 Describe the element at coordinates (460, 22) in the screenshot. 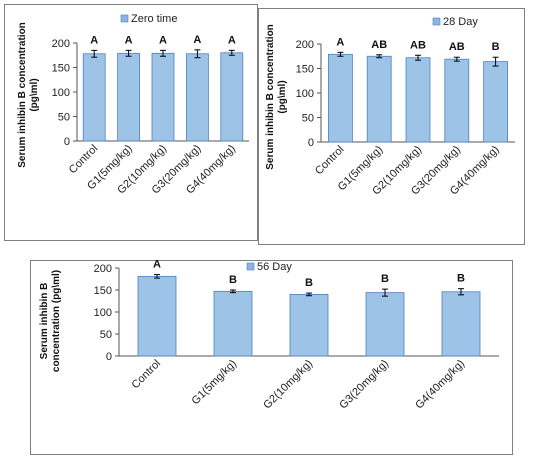

I see `legend-label: 28 Day` at that location.